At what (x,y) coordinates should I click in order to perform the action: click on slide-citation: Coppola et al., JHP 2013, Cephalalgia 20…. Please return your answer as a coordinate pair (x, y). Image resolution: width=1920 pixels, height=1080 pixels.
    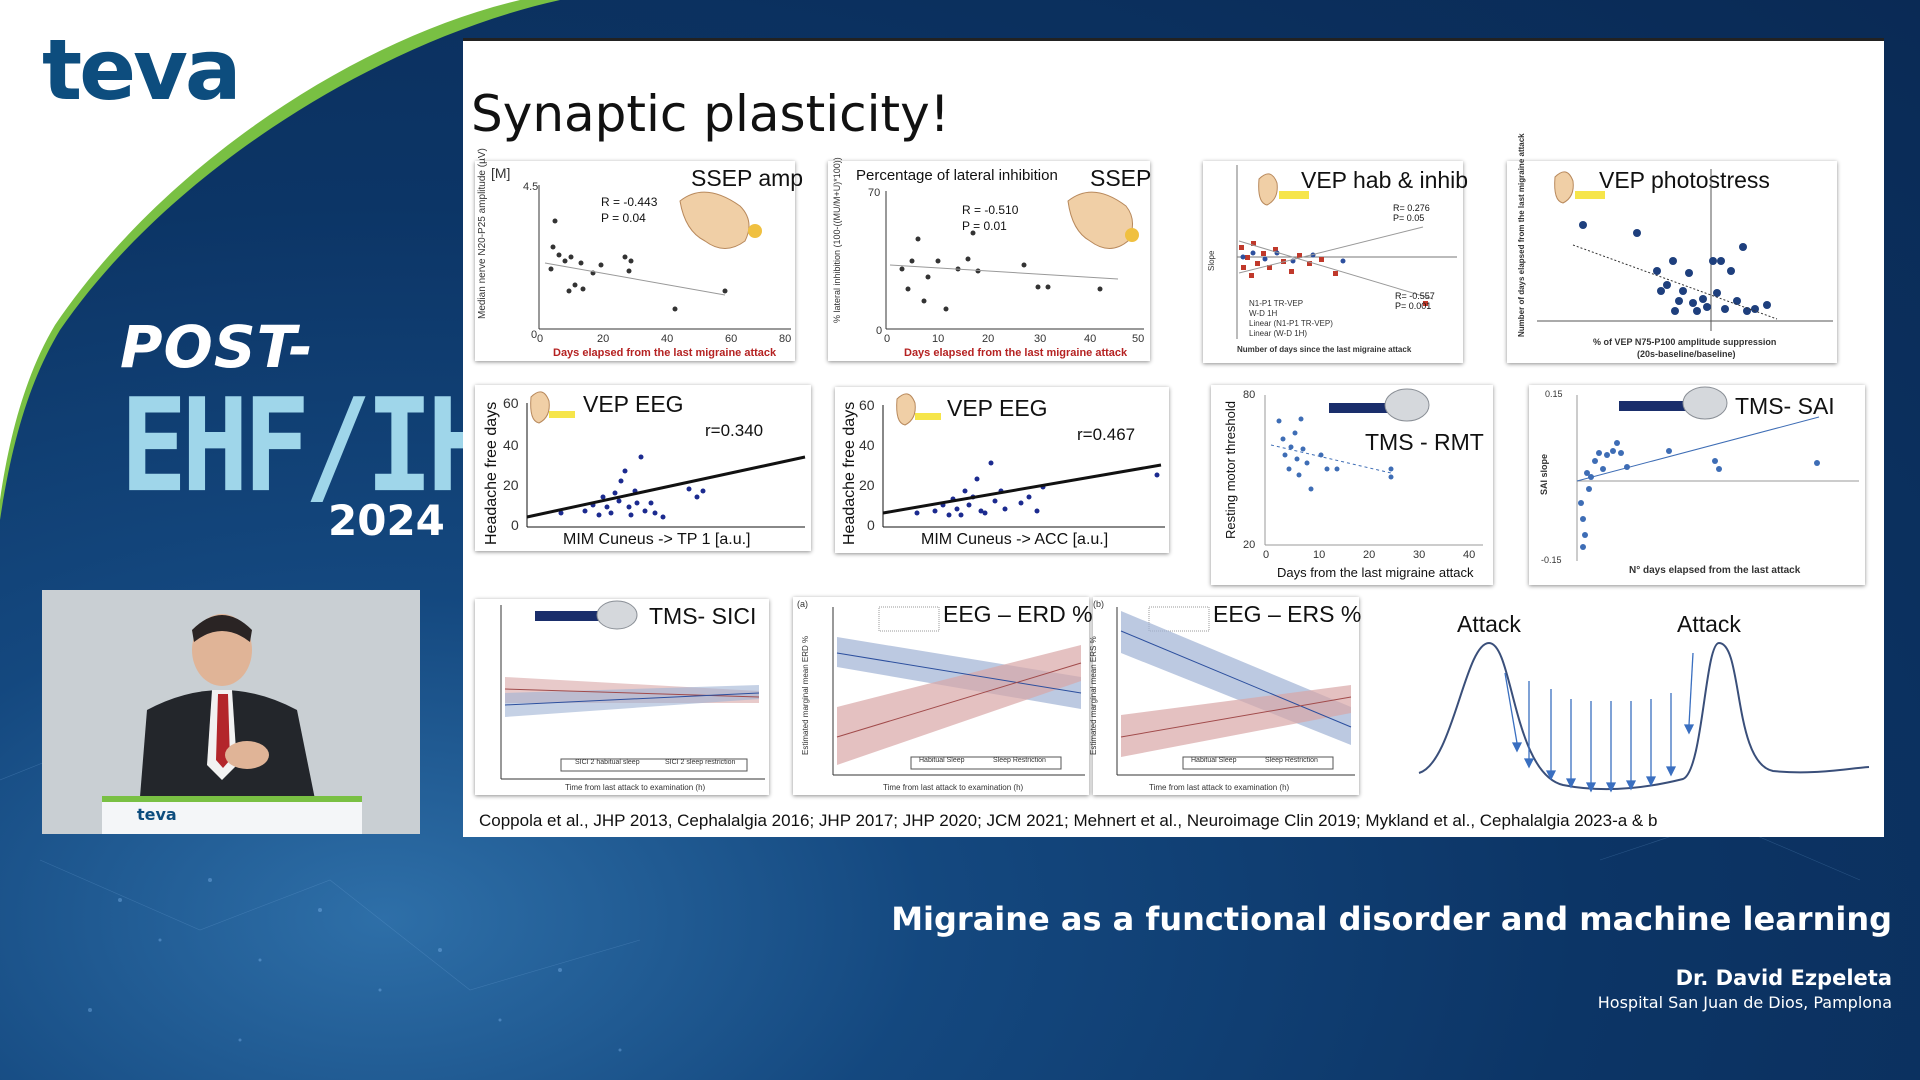
    Looking at the image, I should click on (1068, 820).